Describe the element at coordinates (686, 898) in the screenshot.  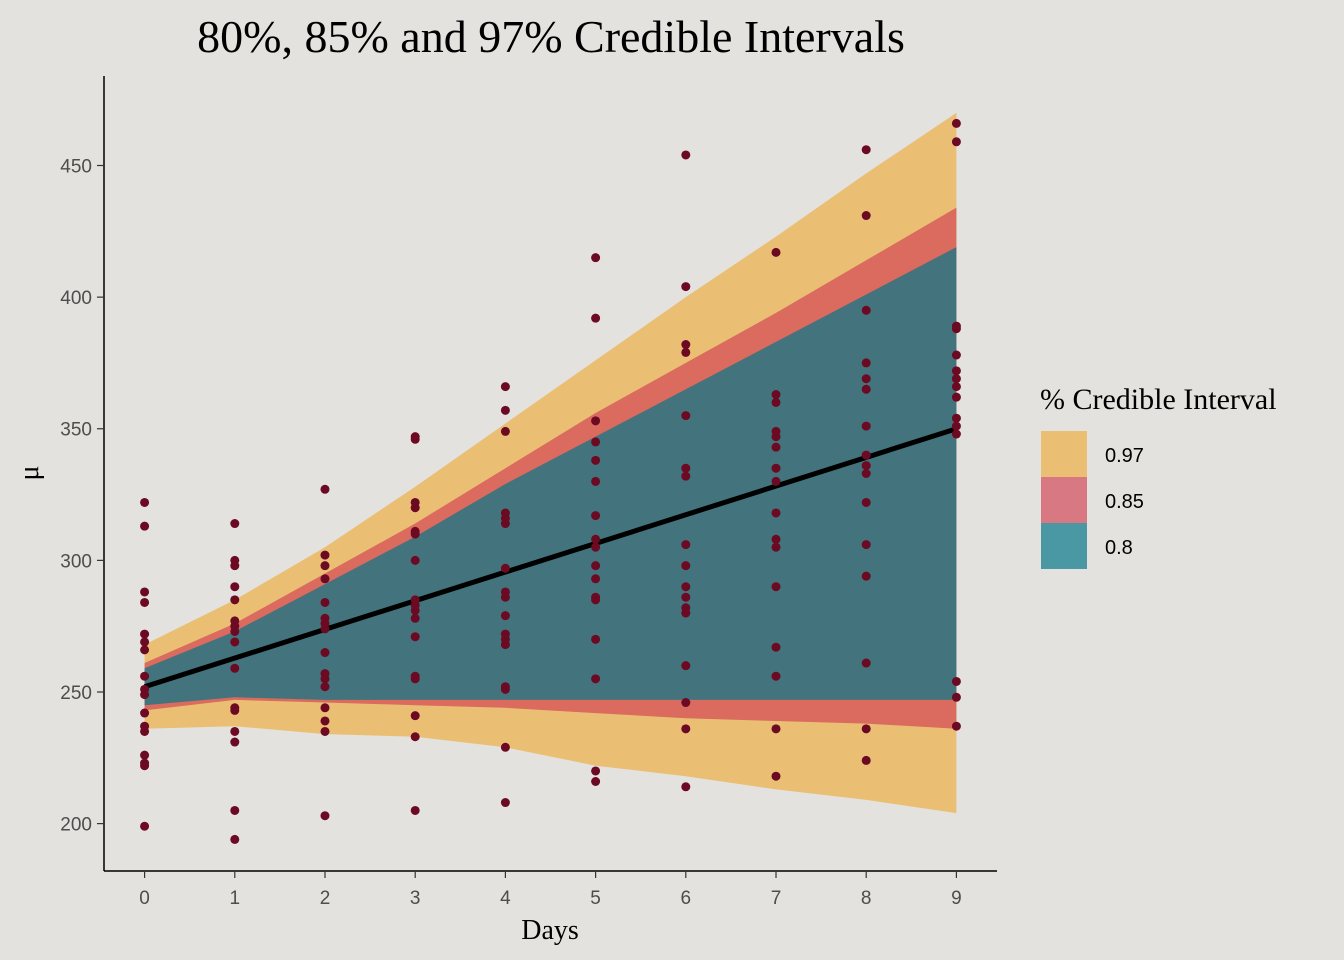
I see `x-tick-label: 6` at that location.